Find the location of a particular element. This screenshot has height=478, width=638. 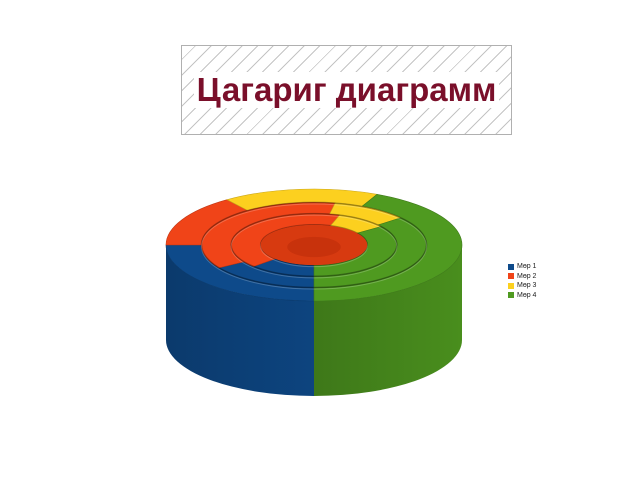

chart-side-walls is located at coordinates (314, 320).